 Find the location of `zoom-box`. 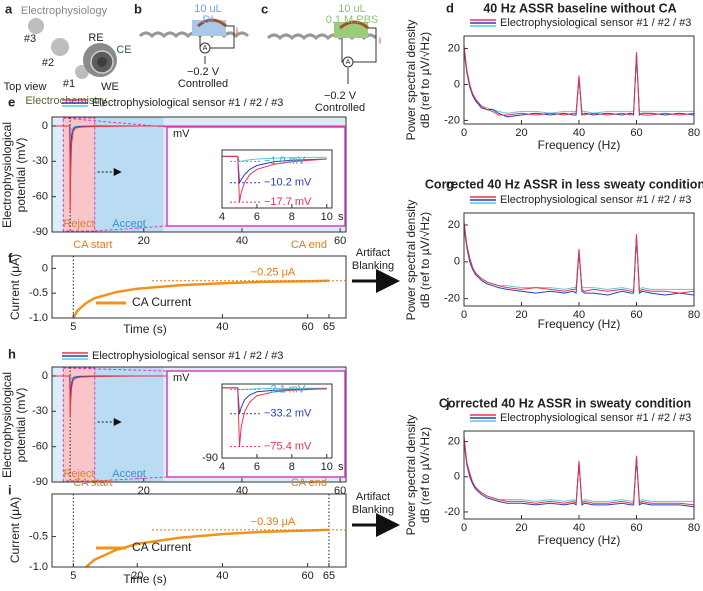

zoom-box is located at coordinates (79, 174).